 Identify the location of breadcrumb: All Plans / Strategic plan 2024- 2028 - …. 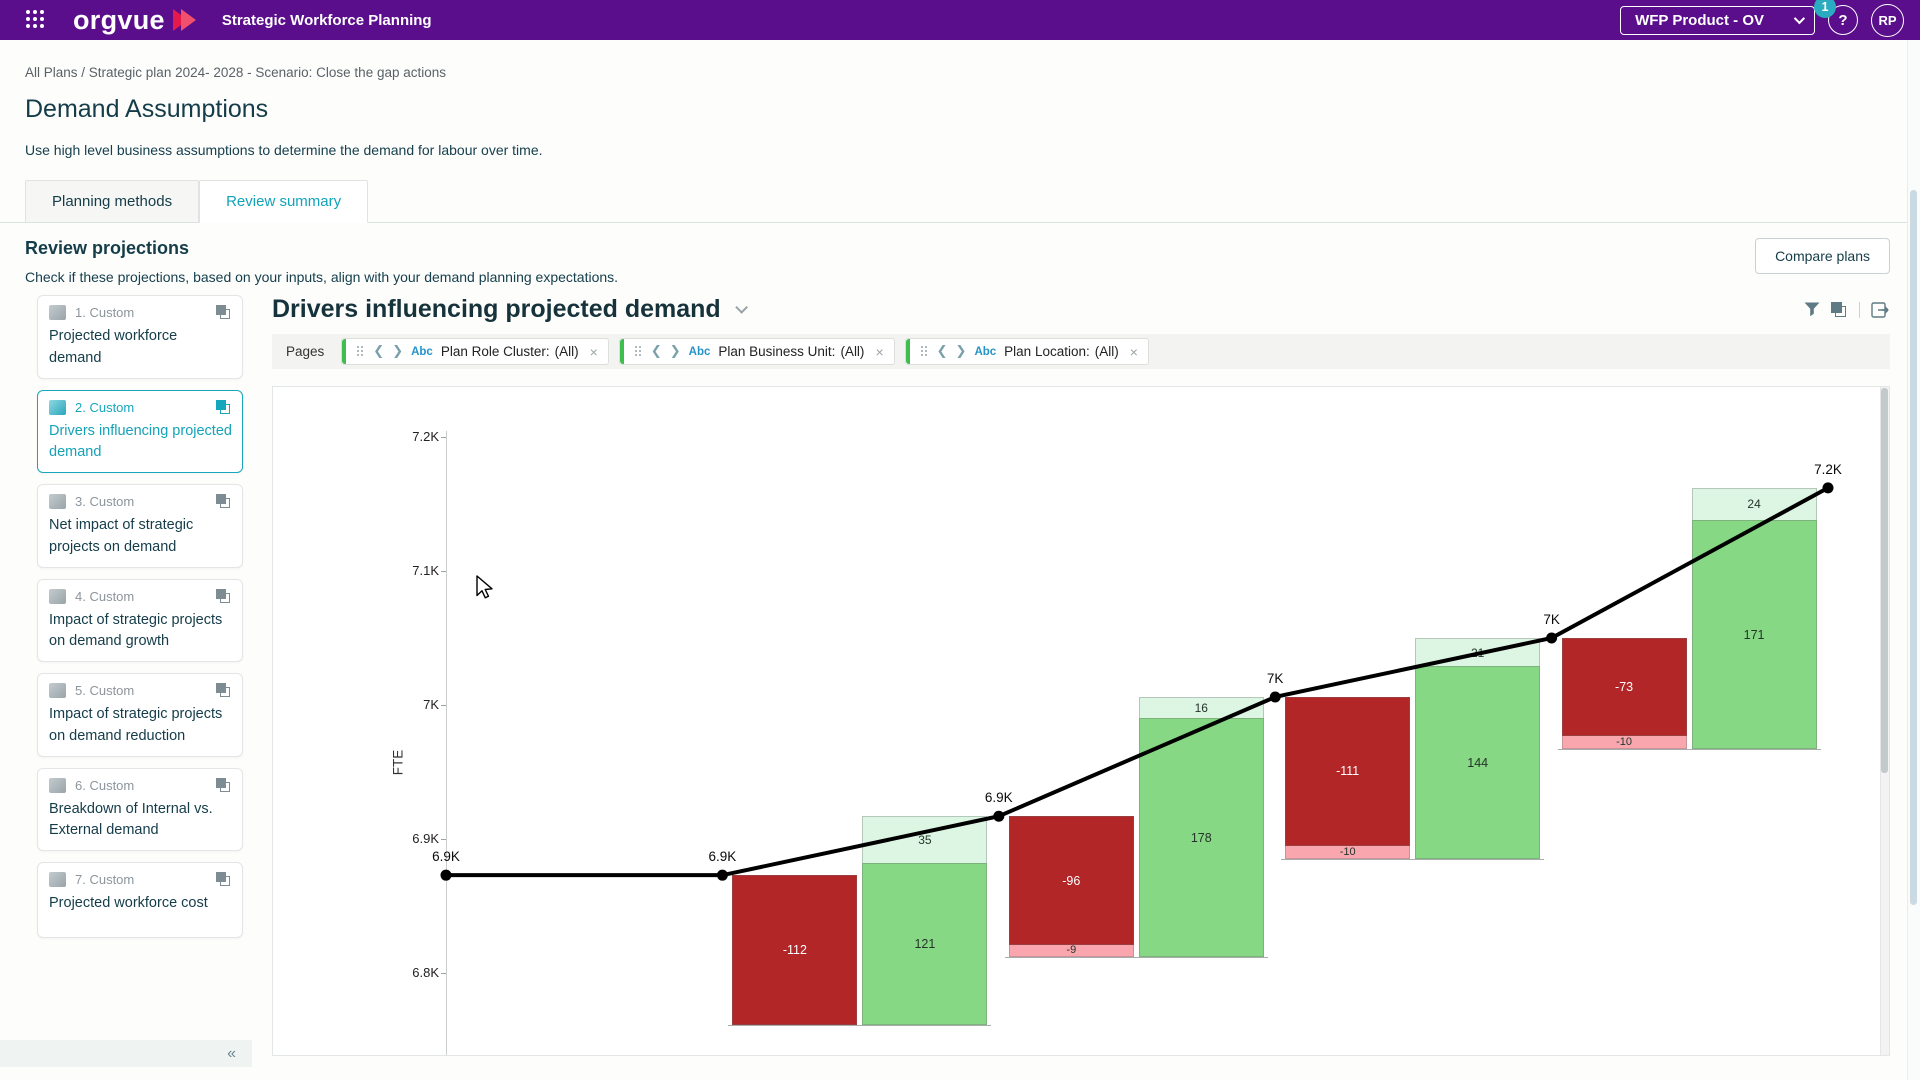
(235, 72).